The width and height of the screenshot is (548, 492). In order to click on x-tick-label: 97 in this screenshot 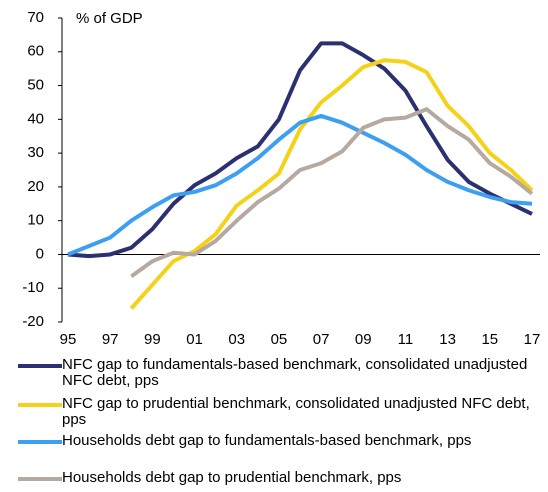, I will do `click(110, 339)`.